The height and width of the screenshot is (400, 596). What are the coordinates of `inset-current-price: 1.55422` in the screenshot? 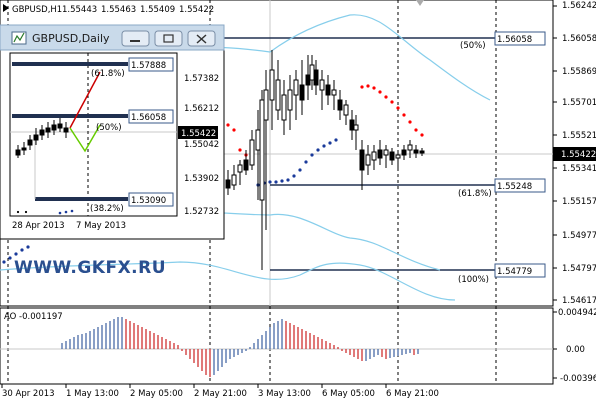 It's located at (198, 134).